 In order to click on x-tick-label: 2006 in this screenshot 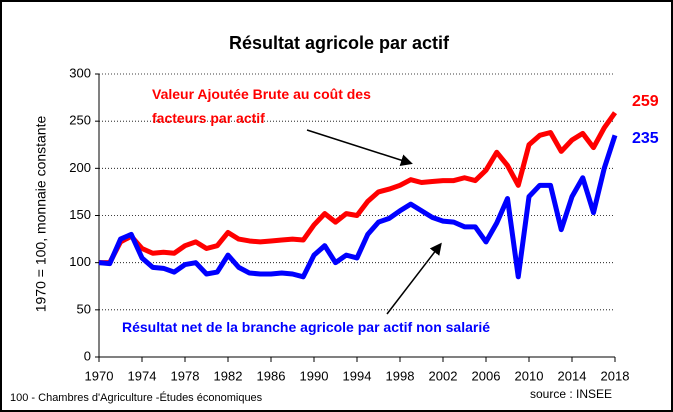, I will do `click(486, 375)`.